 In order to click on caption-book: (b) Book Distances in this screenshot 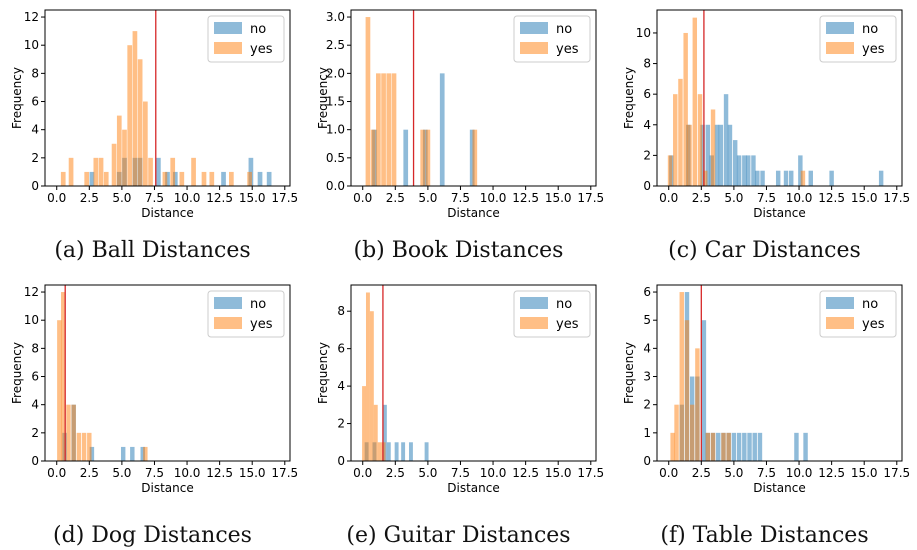, I will do `click(458, 250)`.